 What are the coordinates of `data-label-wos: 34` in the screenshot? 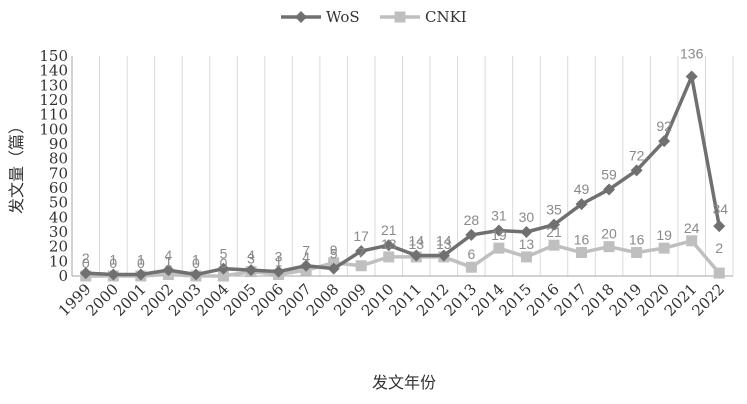 It's located at (720, 209).